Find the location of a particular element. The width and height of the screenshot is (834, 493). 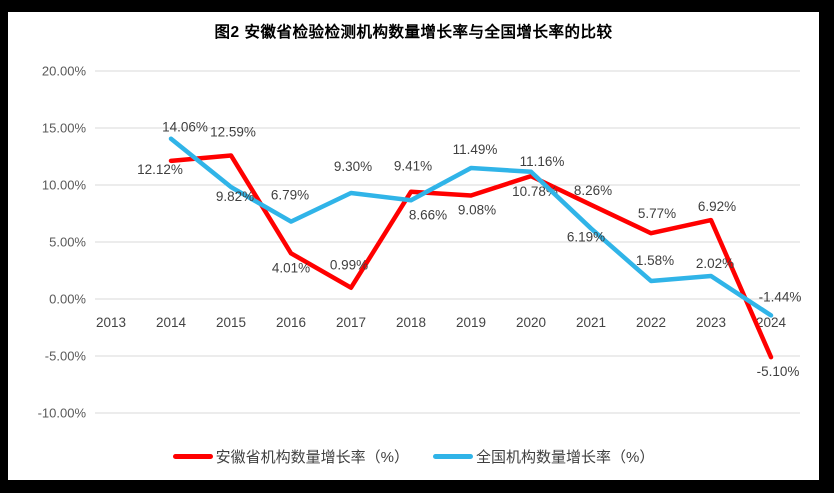

data-label: 2.02% is located at coordinates (715, 263).